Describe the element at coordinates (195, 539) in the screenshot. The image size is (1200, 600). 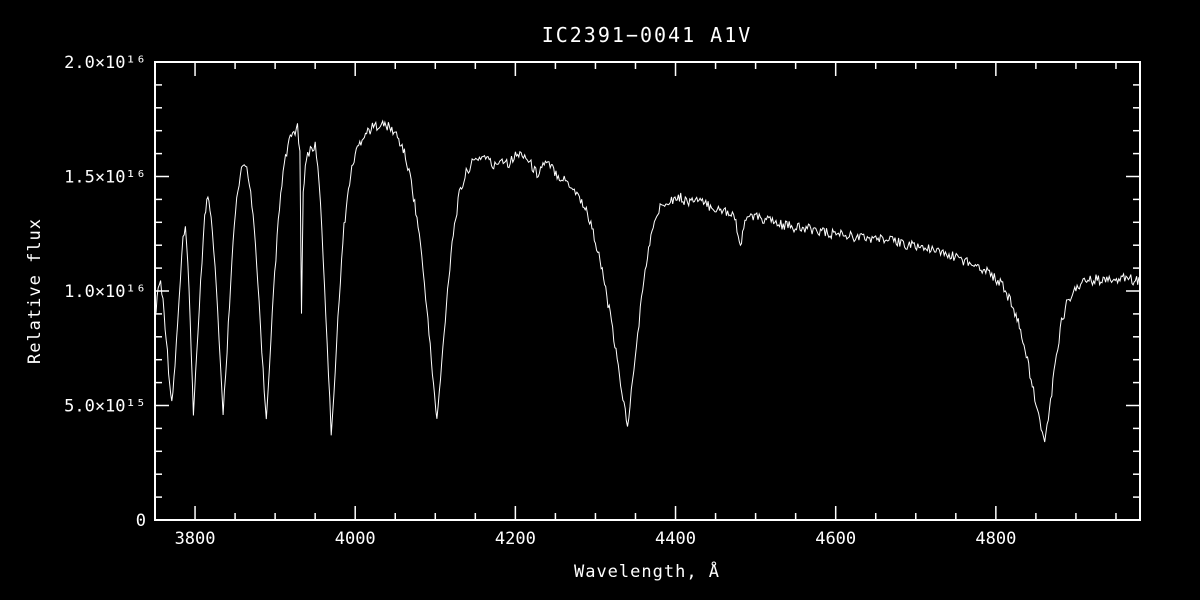
I see `x-tick-label: 3800` at that location.